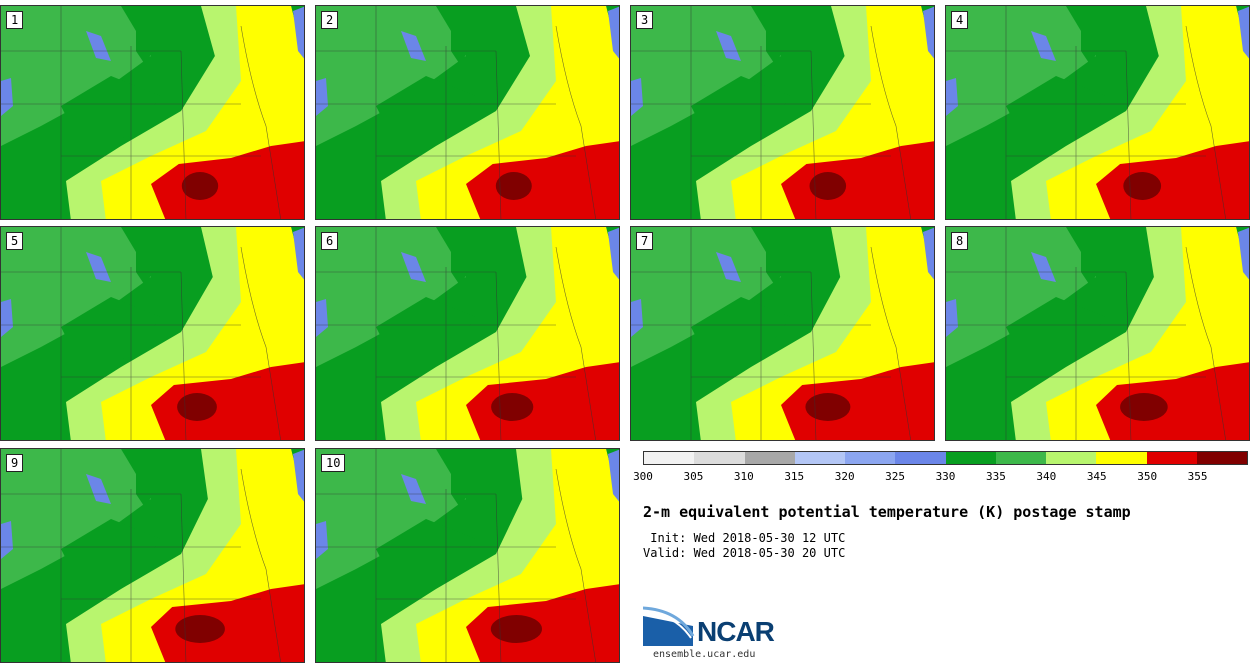 This screenshot has width=1260, height=663. Describe the element at coordinates (152, 333) in the screenshot. I see `map-panel: 5` at that location.